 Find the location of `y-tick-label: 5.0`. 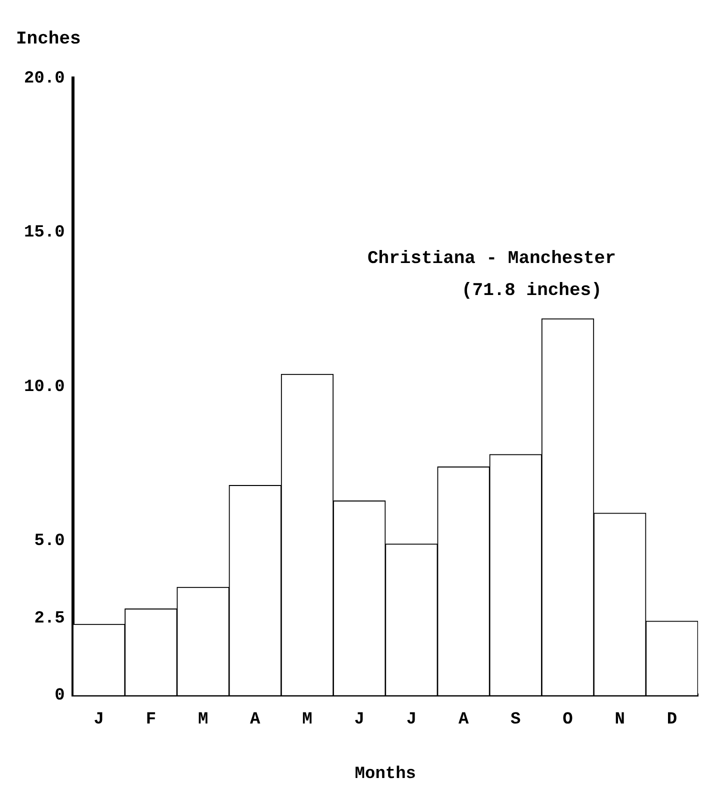

y-tick-label: 5.0 is located at coordinates (49, 542).